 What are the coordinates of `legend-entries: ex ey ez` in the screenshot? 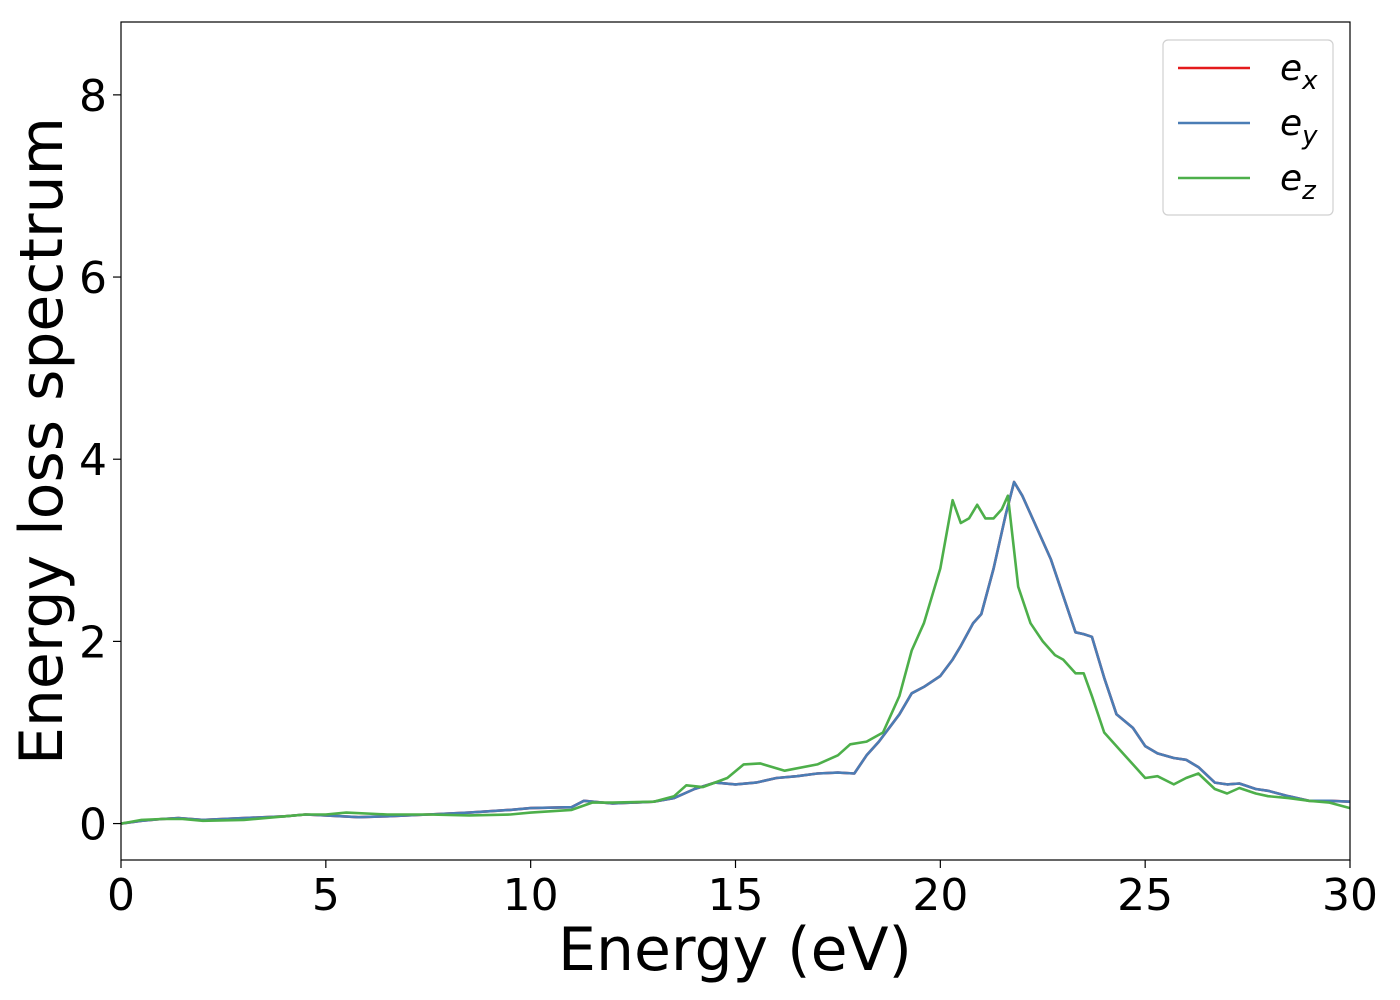 It's located at (1248, 127).